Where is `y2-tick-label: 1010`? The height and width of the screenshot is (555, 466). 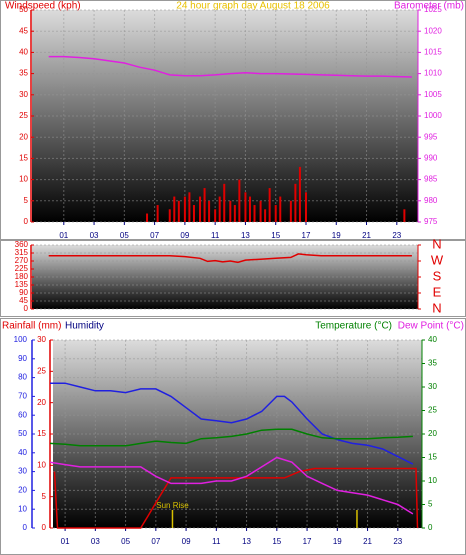
y2-tick-label: 1010 is located at coordinates (433, 73).